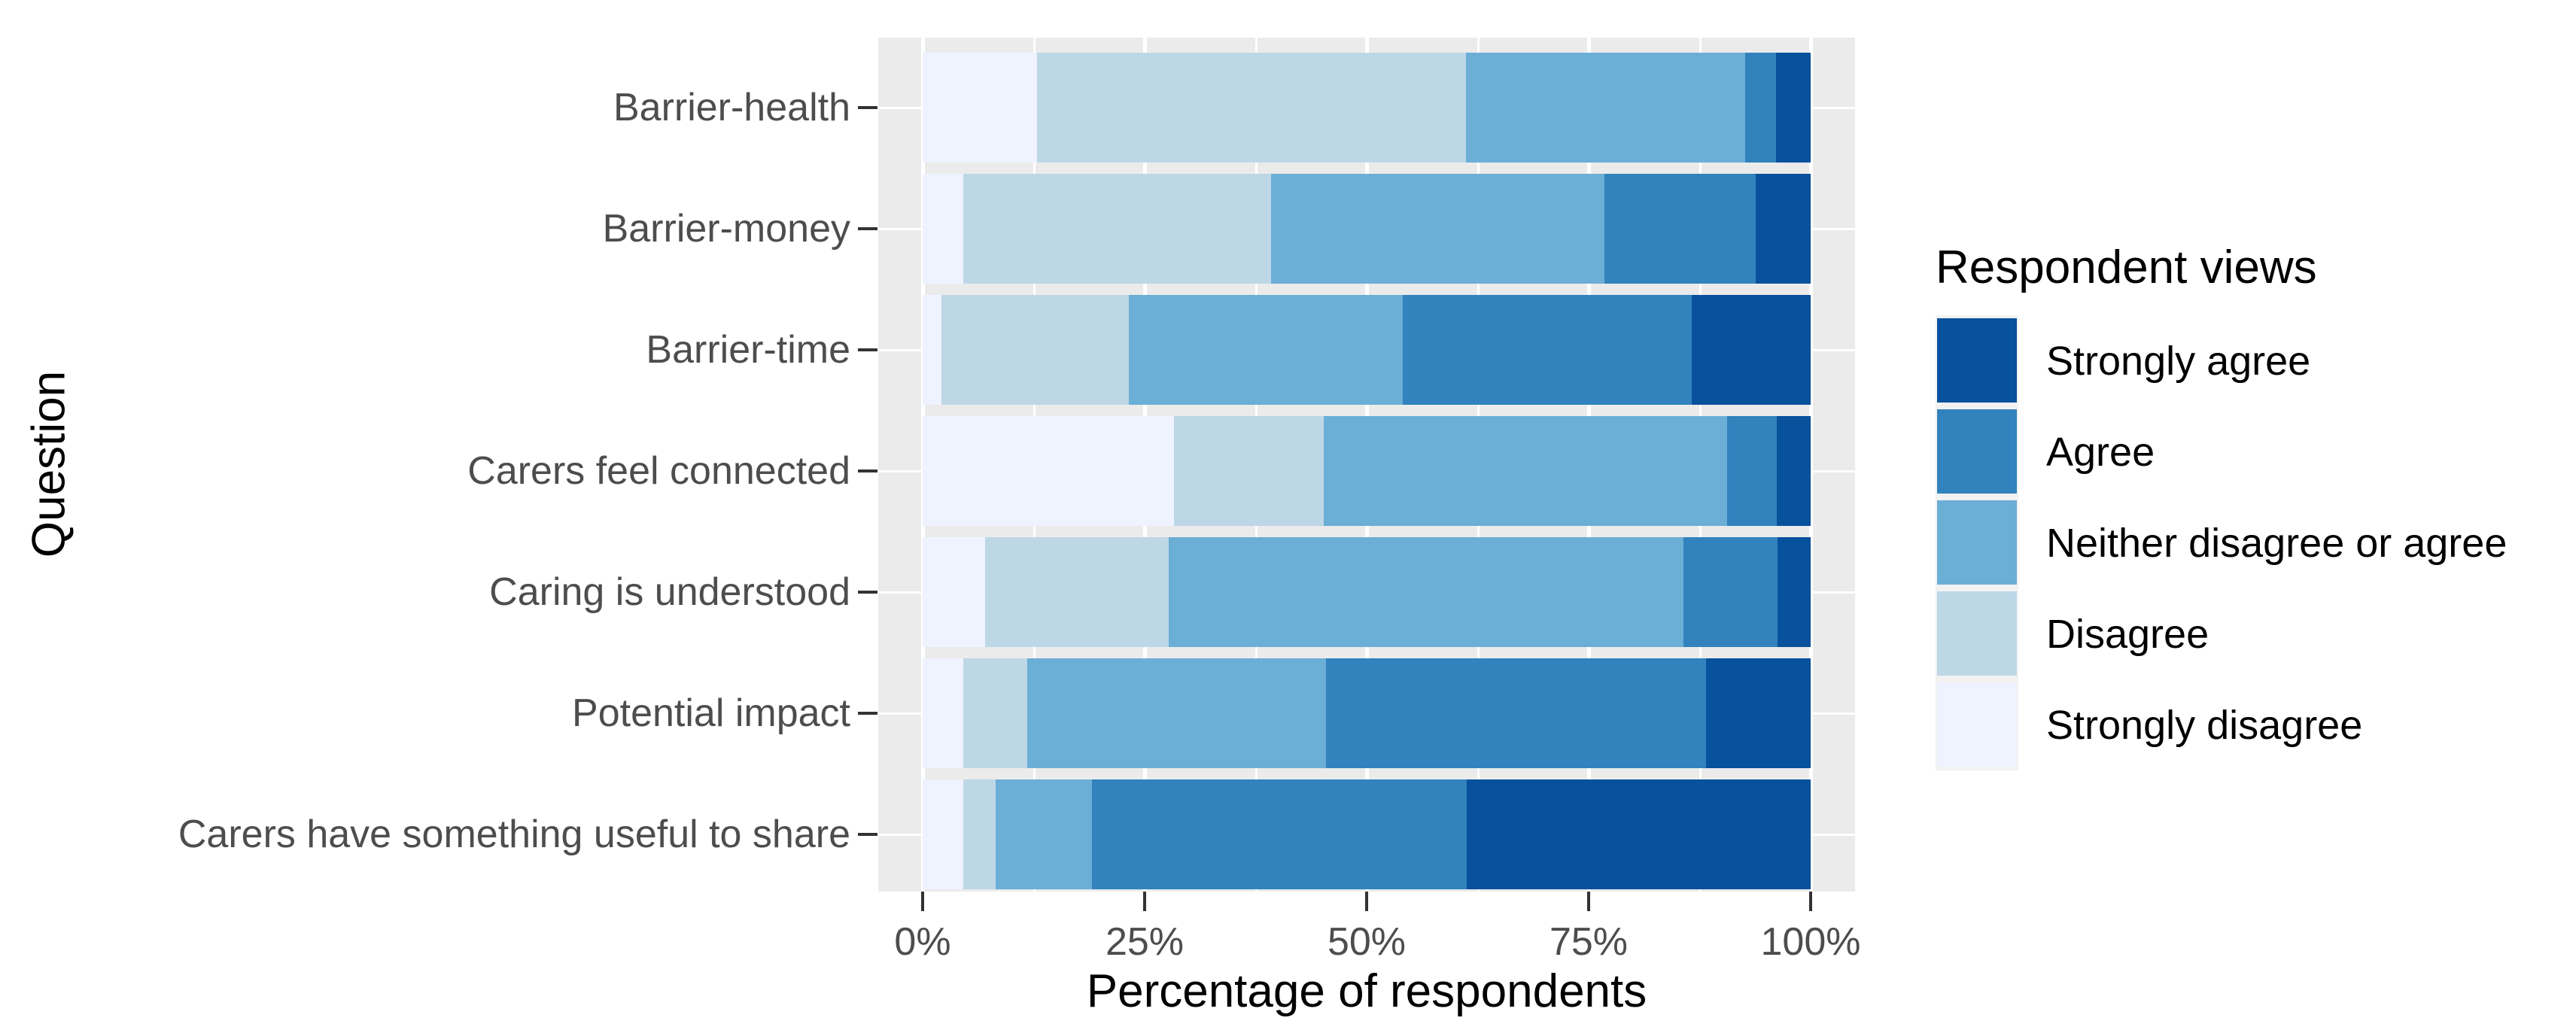  What do you see at coordinates (1810, 942) in the screenshot?
I see `x-axis-tick-label: 100%` at bounding box center [1810, 942].